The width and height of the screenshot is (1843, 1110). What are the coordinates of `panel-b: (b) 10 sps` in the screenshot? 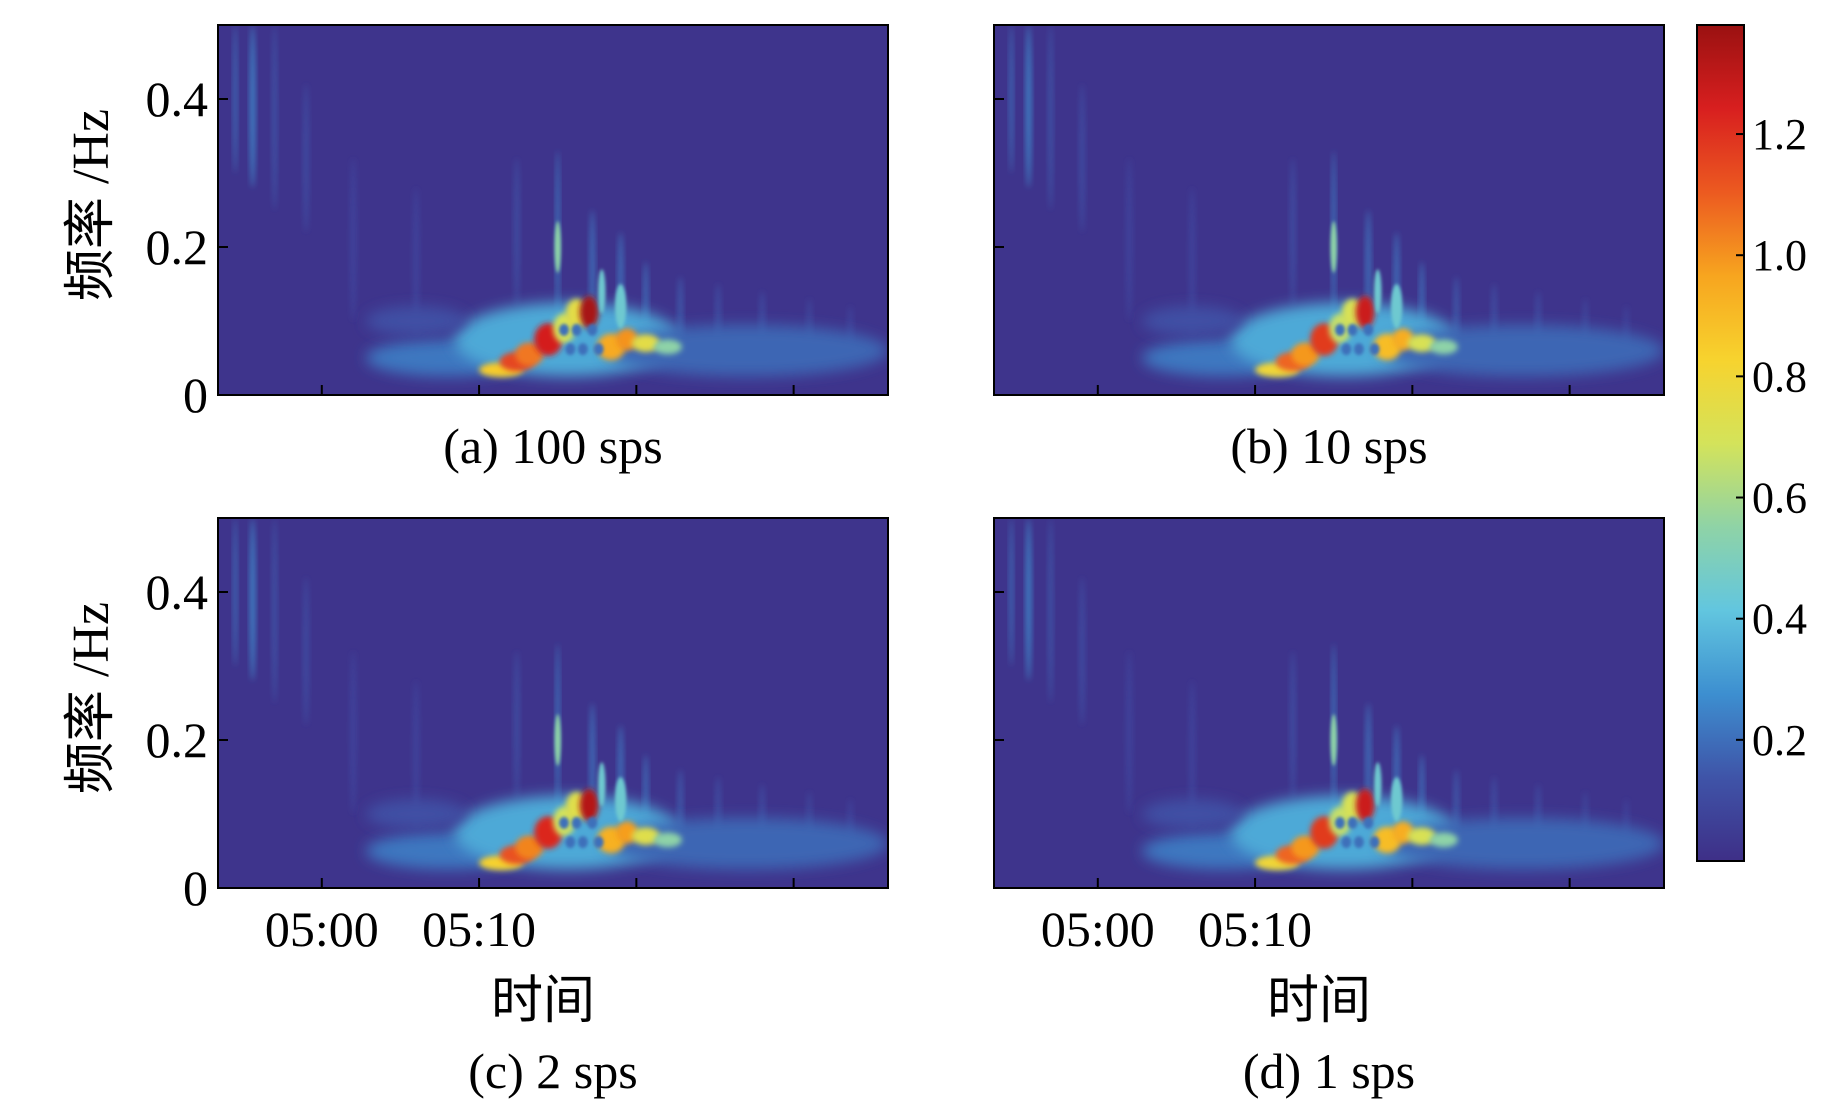 It's located at (1329, 249).